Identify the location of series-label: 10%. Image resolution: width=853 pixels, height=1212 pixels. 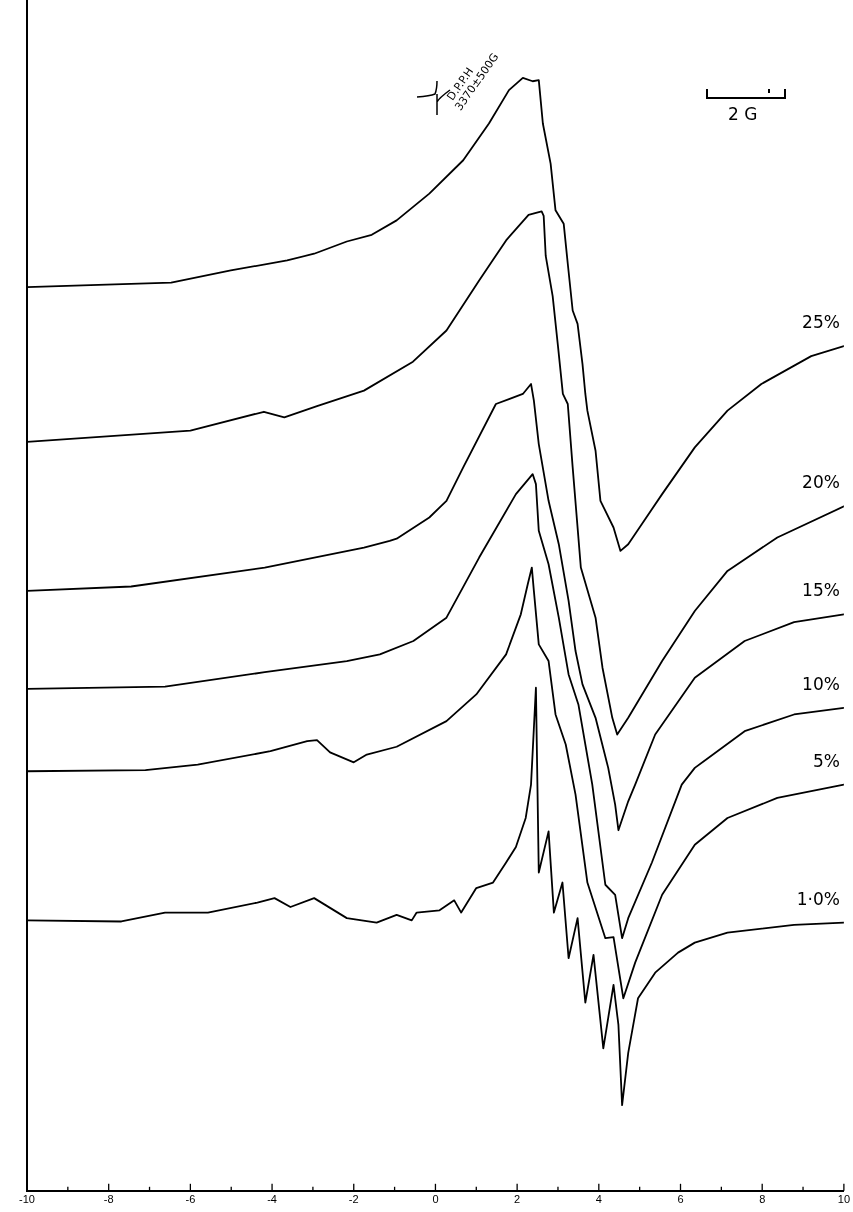
(821, 683).